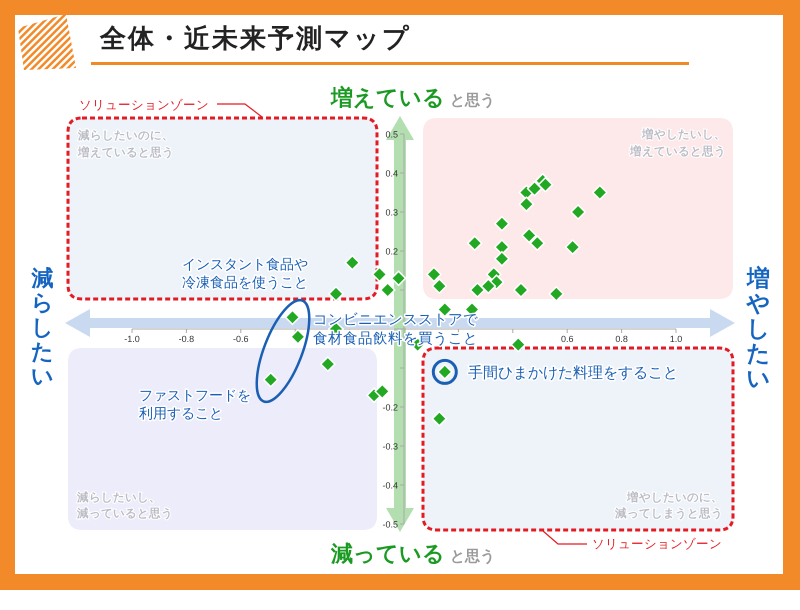 The image size is (800, 610). What do you see at coordinates (255, 38) in the screenshot?
I see `chart-title: 全体・近未来予測マップ` at bounding box center [255, 38].